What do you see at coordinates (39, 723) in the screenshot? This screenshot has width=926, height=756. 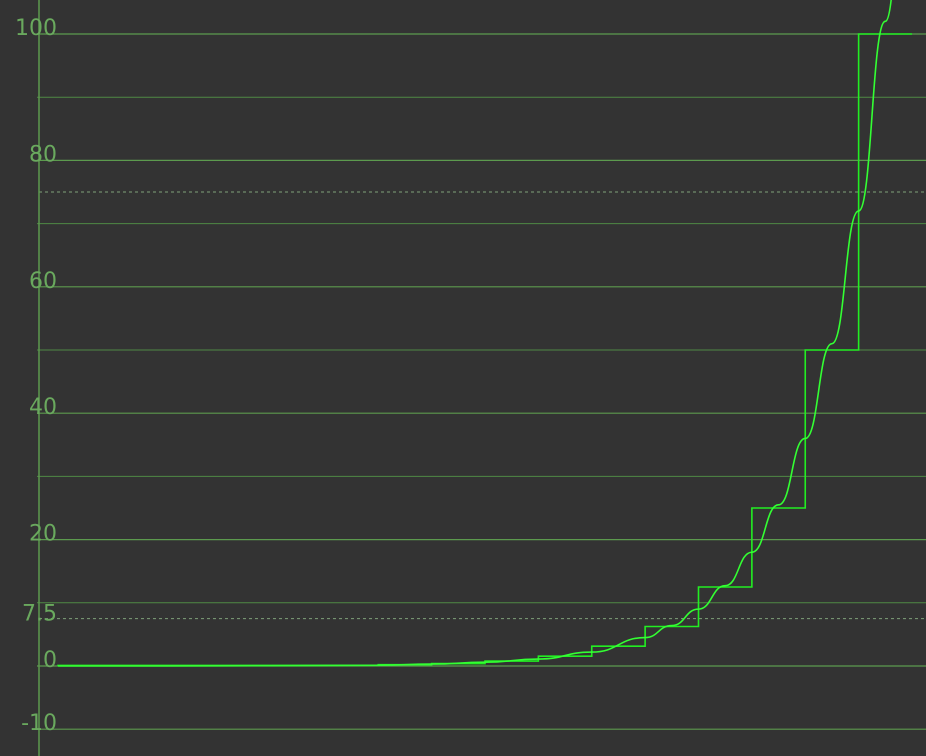 I see `y-tick-label: -10` at bounding box center [39, 723].